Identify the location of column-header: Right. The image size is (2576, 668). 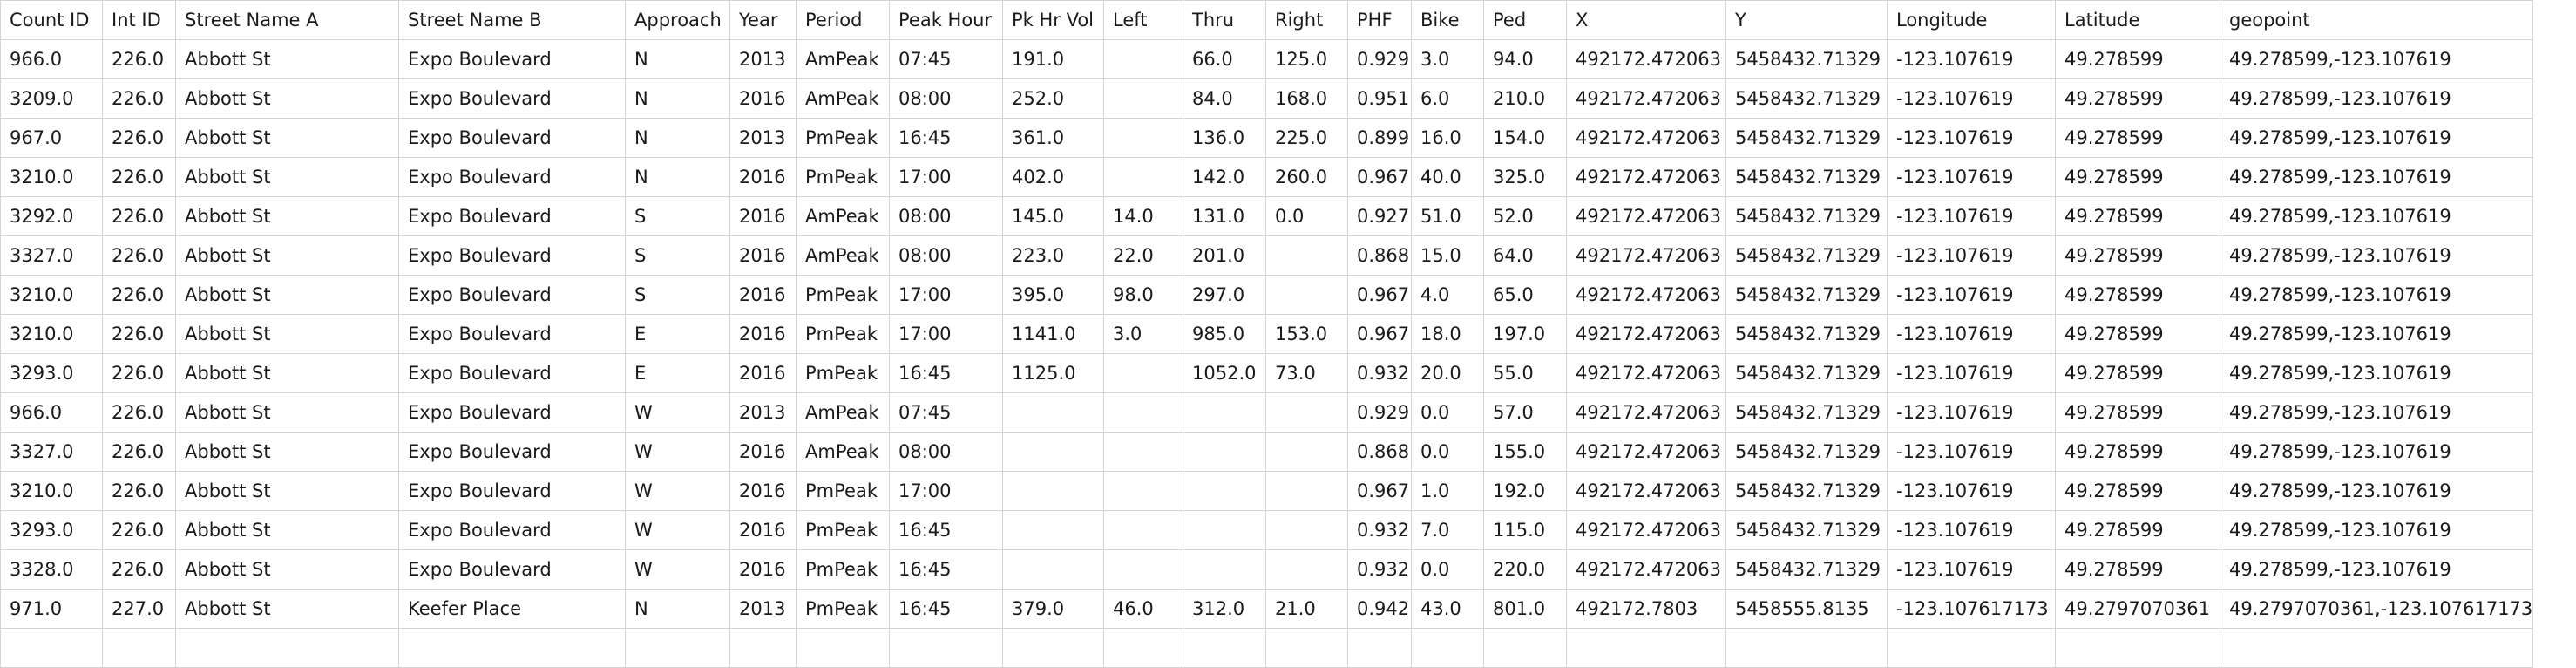
(1307, 20).